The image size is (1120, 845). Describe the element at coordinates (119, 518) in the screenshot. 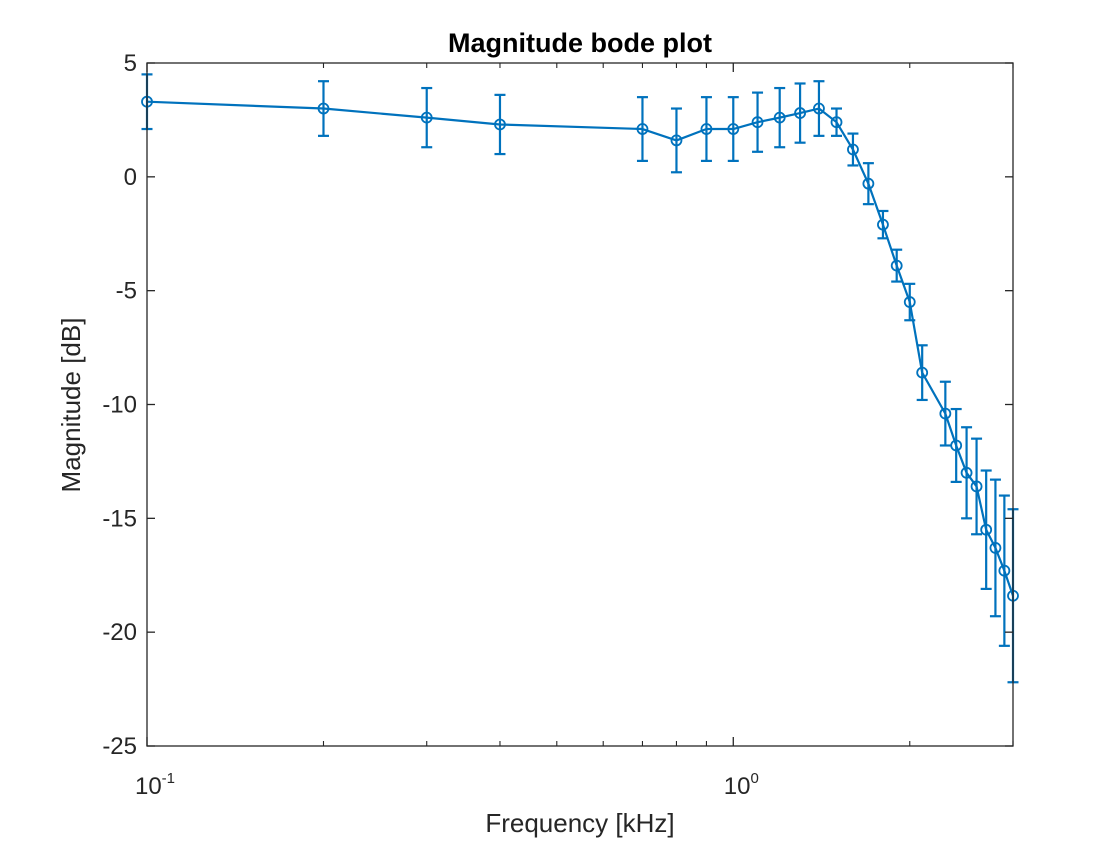

I see `y-tick-label: -15` at that location.